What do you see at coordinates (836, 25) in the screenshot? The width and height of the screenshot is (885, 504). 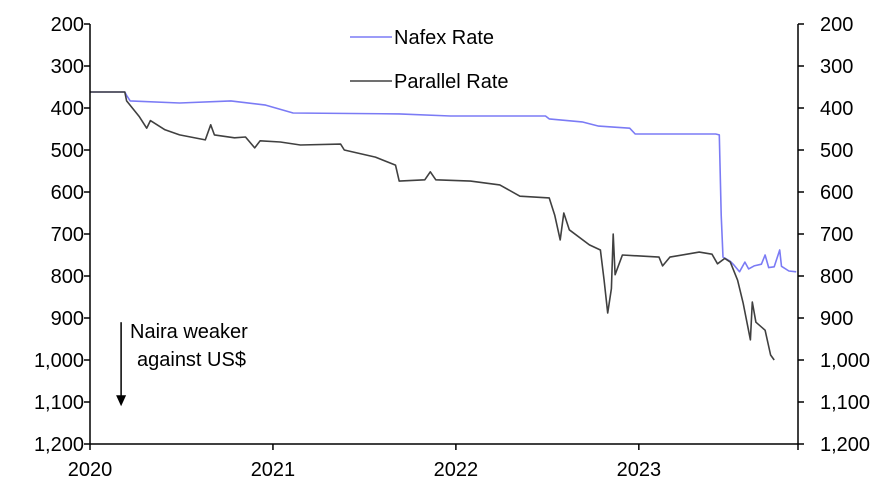 I see `right-y-tick-label: 200` at bounding box center [836, 25].